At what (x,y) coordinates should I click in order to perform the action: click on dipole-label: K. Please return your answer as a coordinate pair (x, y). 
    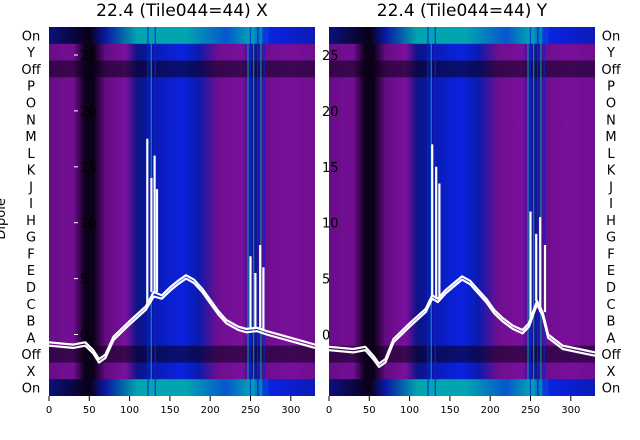
    Looking at the image, I should click on (611, 171).